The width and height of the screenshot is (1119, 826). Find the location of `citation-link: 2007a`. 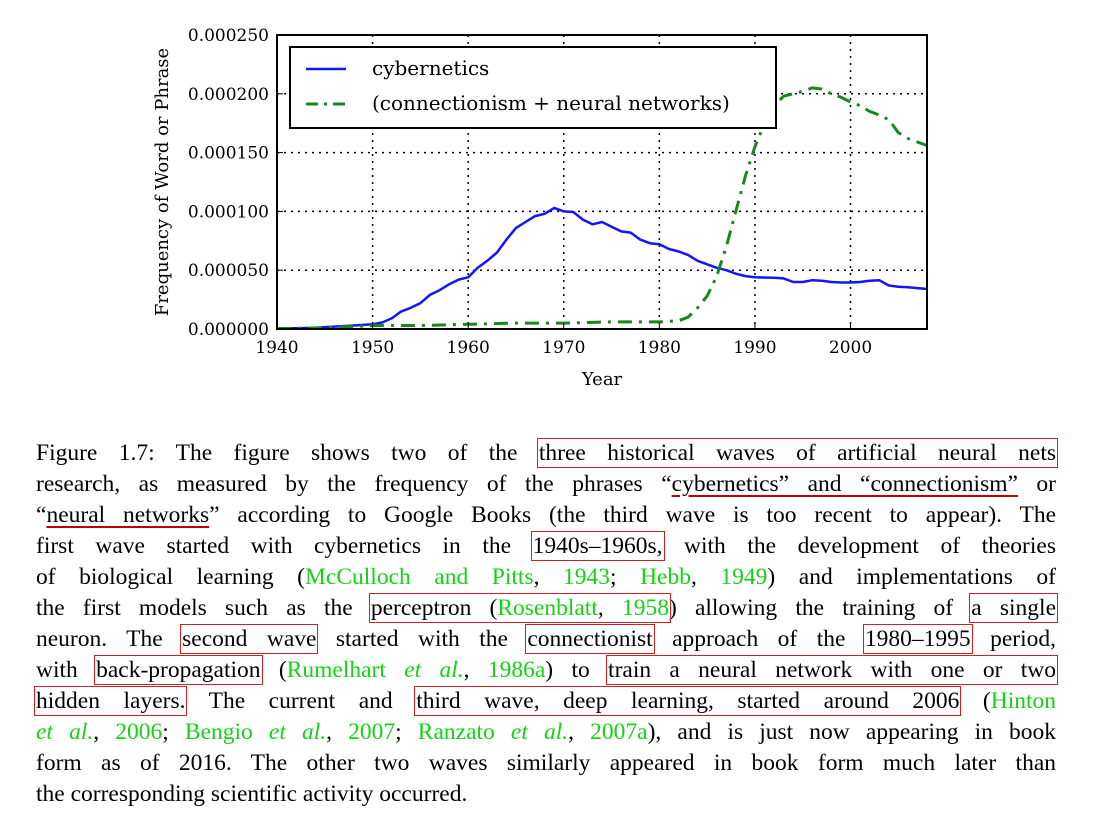

citation-link: 2007a is located at coordinates (619, 732).